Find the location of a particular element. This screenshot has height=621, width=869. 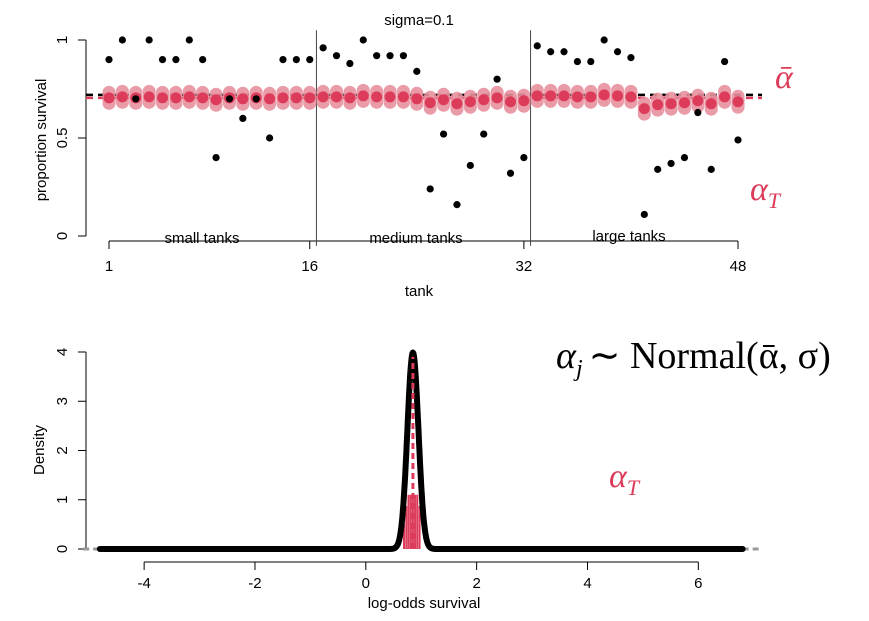

estimate-markers is located at coordinates (423, 101).